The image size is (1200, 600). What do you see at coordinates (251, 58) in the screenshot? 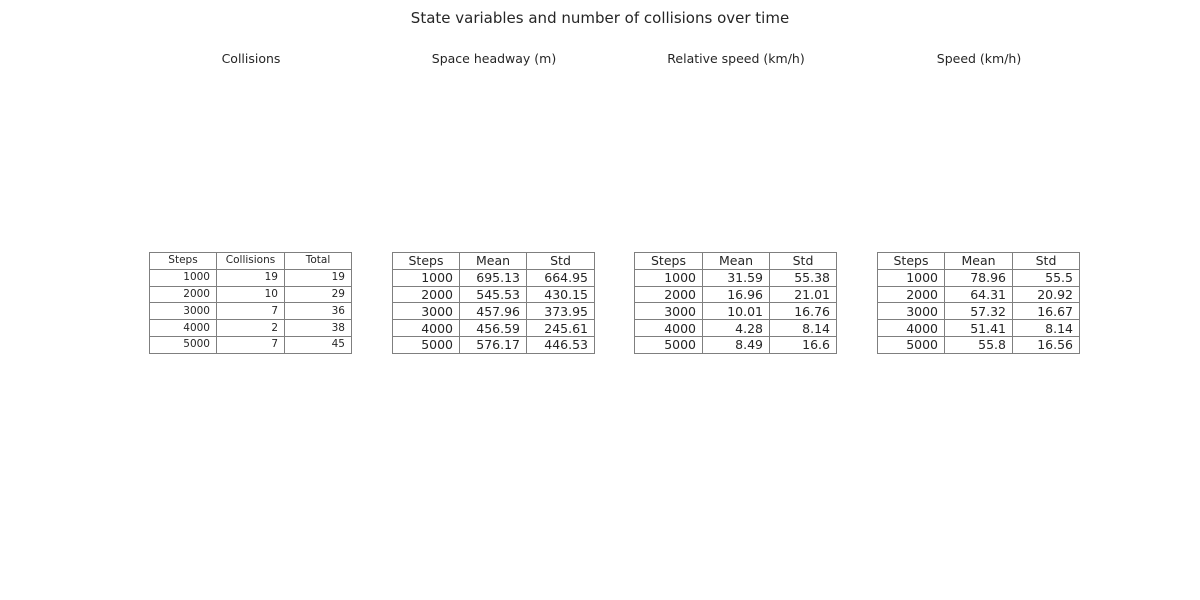
I see `panel-title-collisions: Collisions` at bounding box center [251, 58].